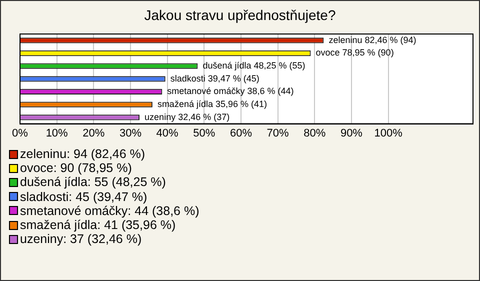 The image size is (480, 281). Describe the element at coordinates (240, 15) in the screenshot. I see `chart-title: Jakou stravu upřednostňujete?` at that location.